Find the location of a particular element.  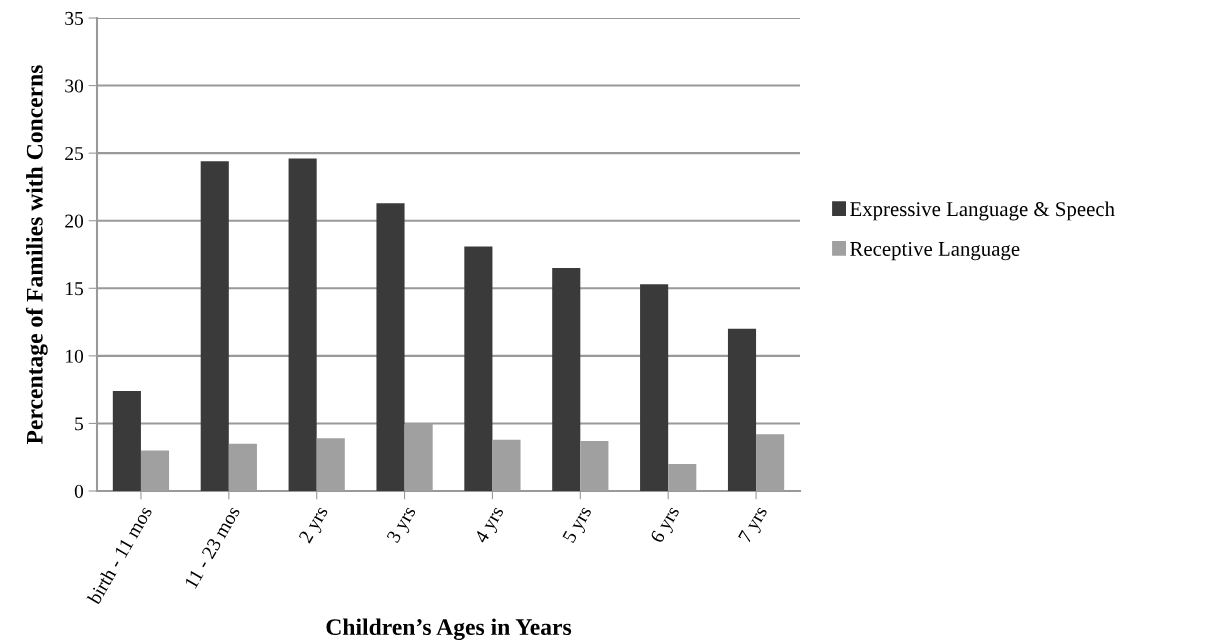

y-tick-label: 35 is located at coordinates (74, 18).